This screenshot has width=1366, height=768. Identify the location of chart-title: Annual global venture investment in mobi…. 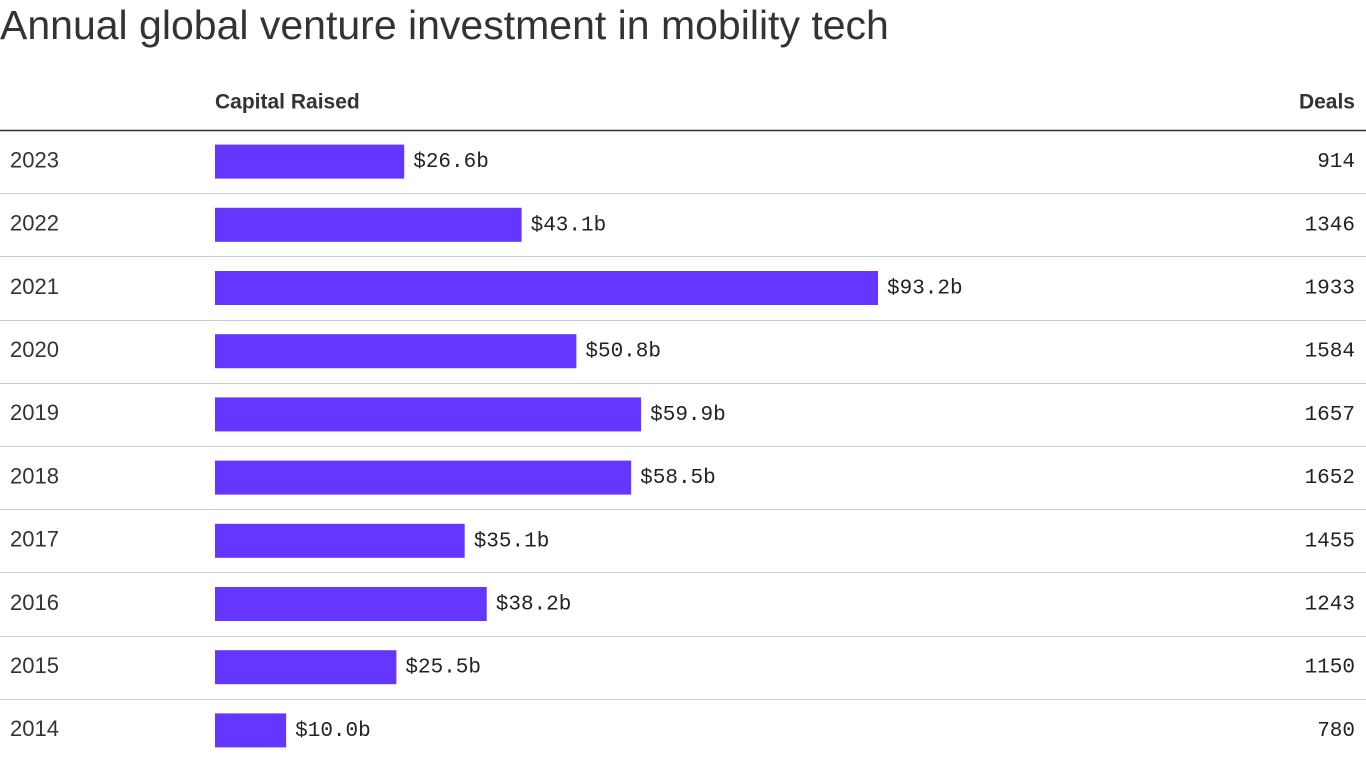
(444, 25).